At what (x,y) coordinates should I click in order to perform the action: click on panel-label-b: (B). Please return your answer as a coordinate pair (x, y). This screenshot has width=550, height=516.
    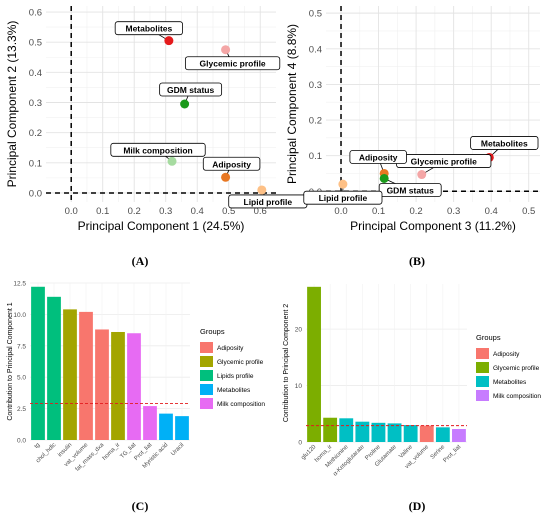
    Looking at the image, I should click on (417, 261).